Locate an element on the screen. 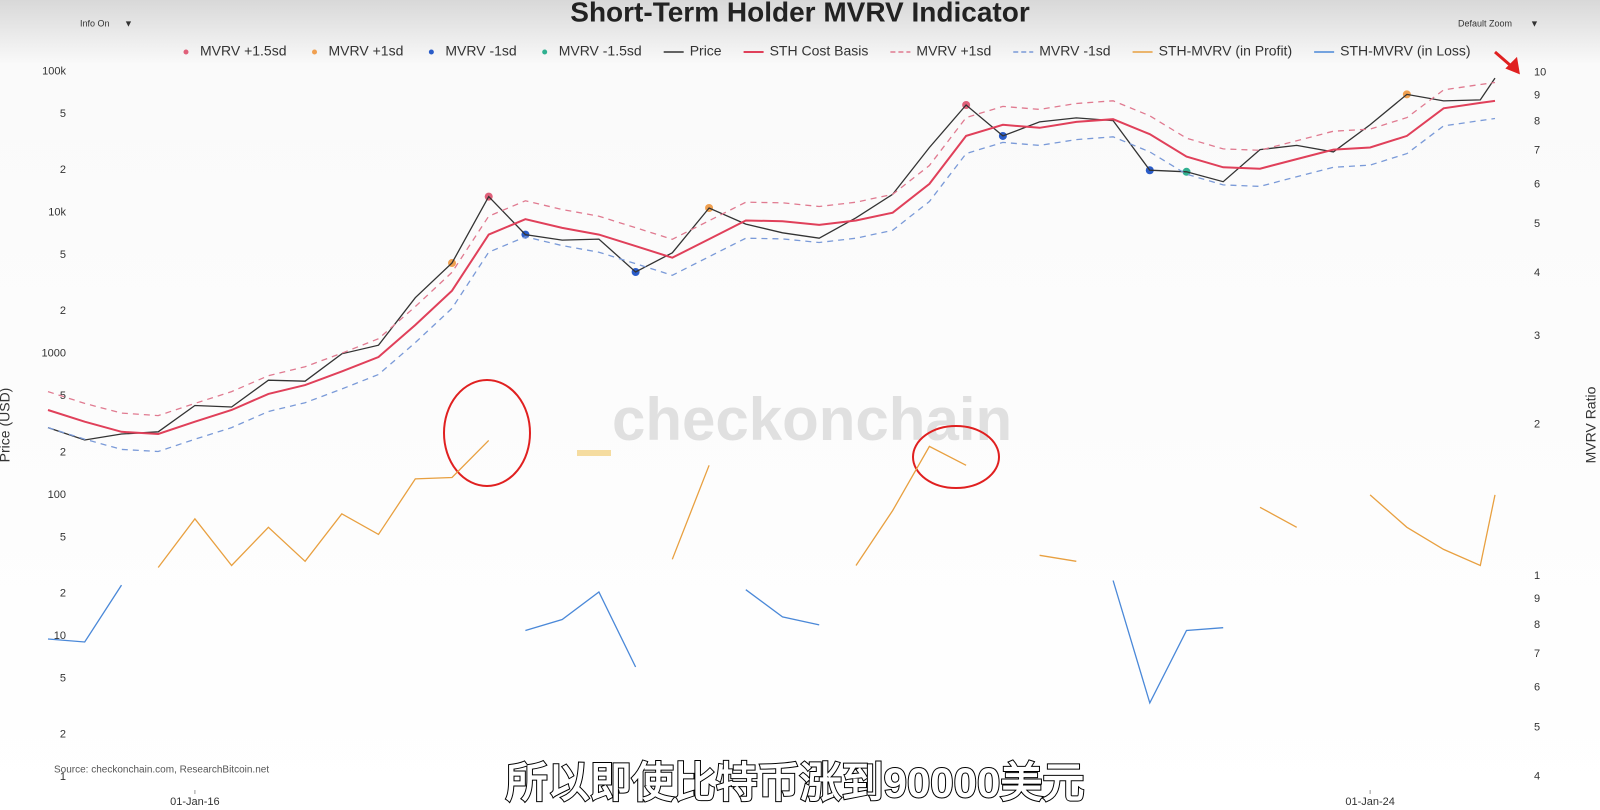  y-tick-label: 10k is located at coordinates (57, 213).